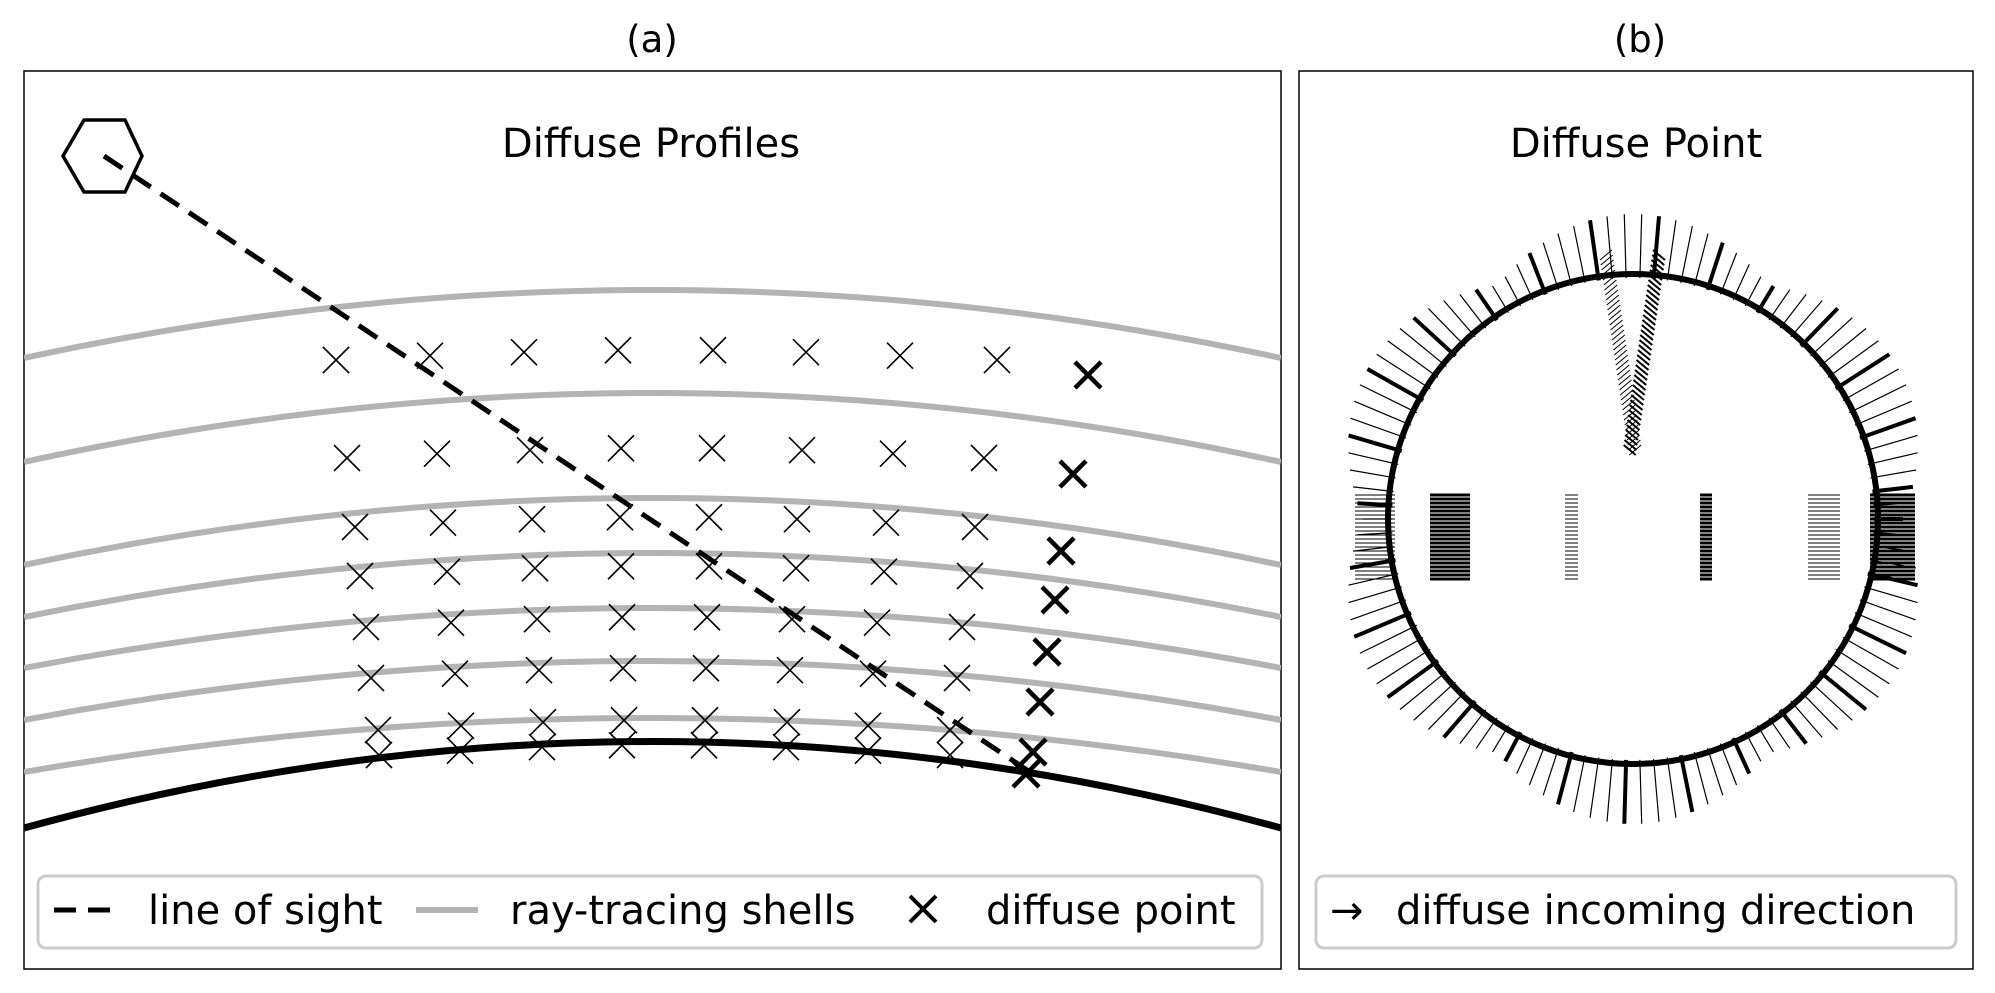 The width and height of the screenshot is (1995, 993). I want to click on panel-a-label: (a), so click(652, 39).